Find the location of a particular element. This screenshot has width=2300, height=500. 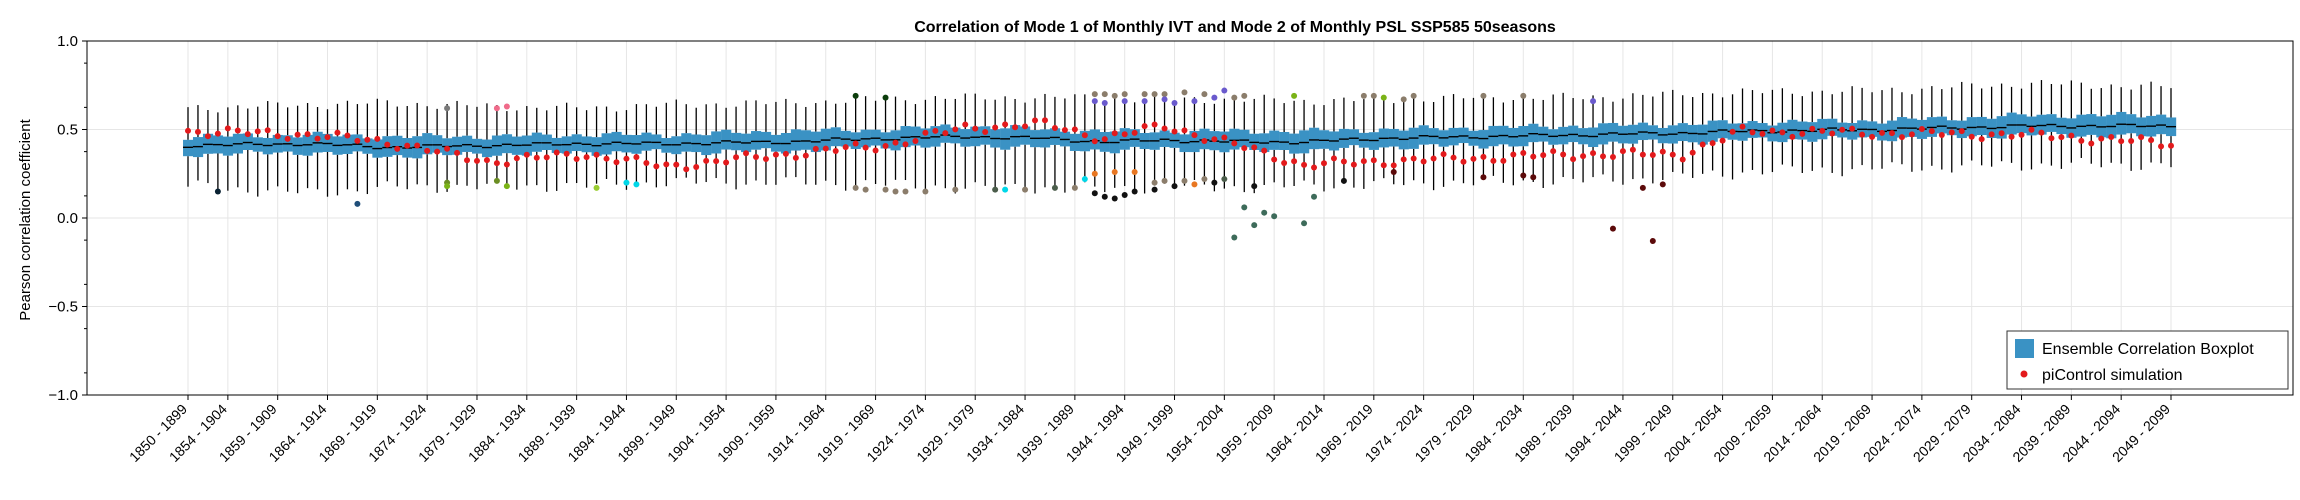

y-axis-label: Pearson correlation coefficient is located at coordinates (25, 219).